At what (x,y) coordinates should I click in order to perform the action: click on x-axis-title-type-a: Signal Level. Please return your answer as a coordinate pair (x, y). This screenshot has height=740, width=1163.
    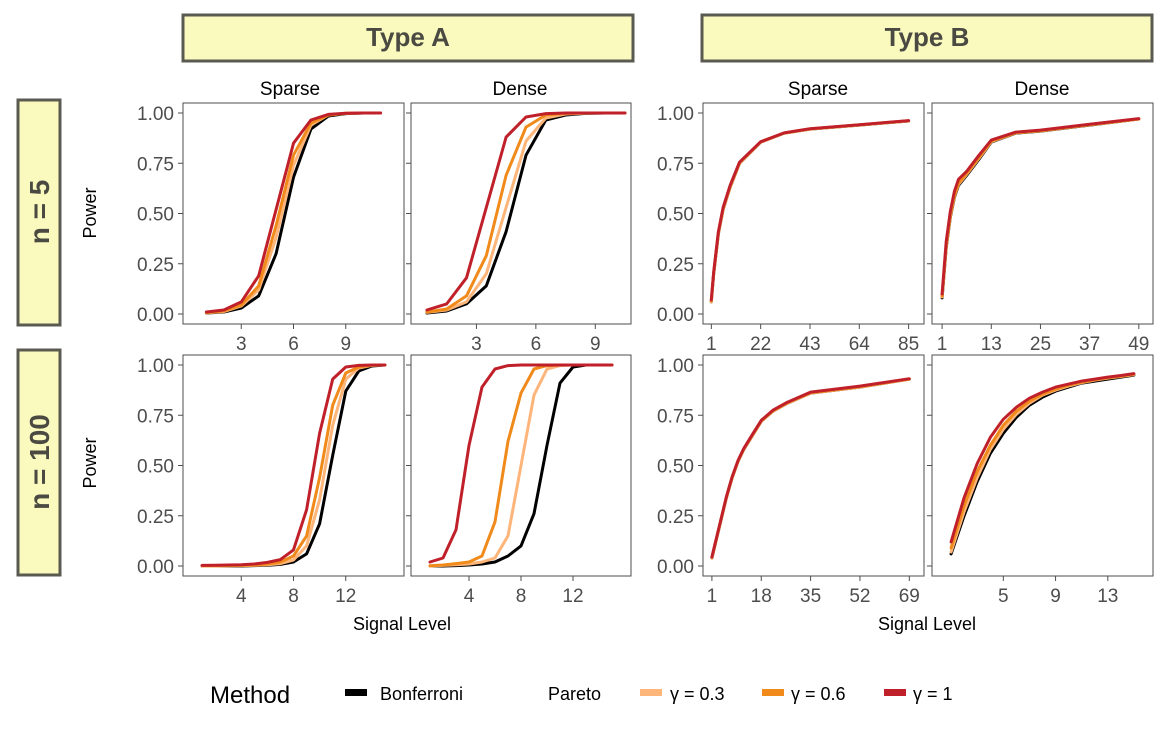
    Looking at the image, I should click on (402, 624).